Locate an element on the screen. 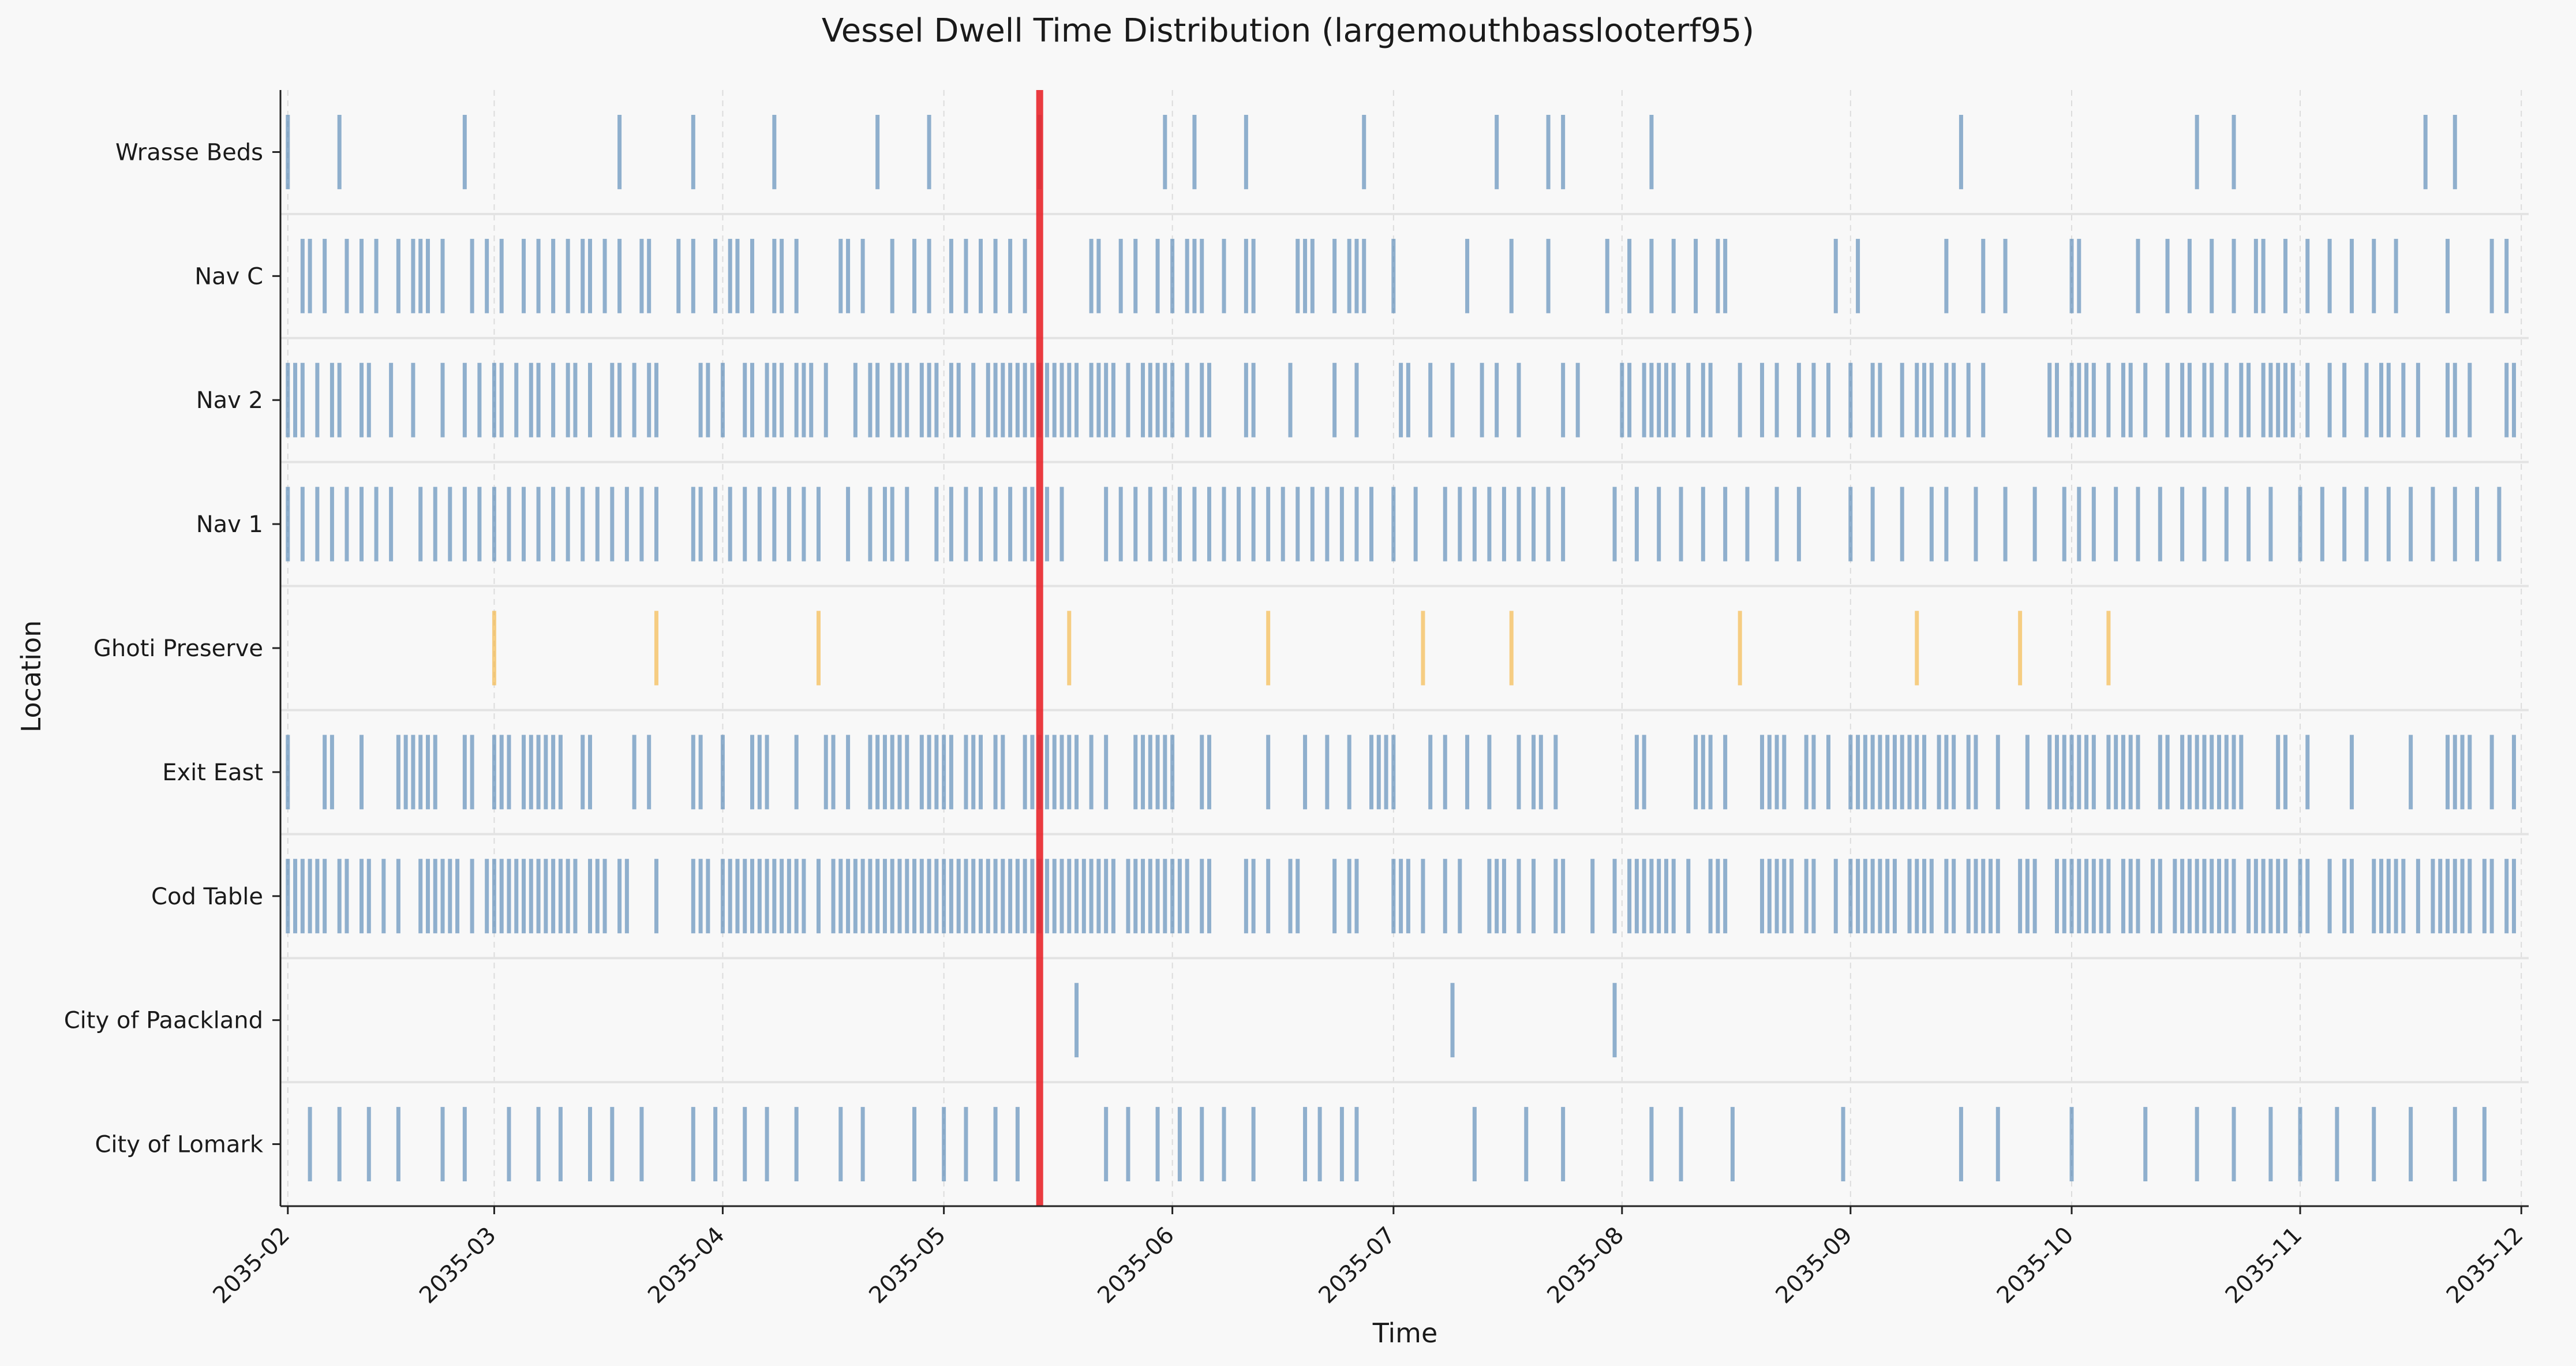 The width and height of the screenshot is (2576, 1366). y-tick-label: Exit East is located at coordinates (213, 772).